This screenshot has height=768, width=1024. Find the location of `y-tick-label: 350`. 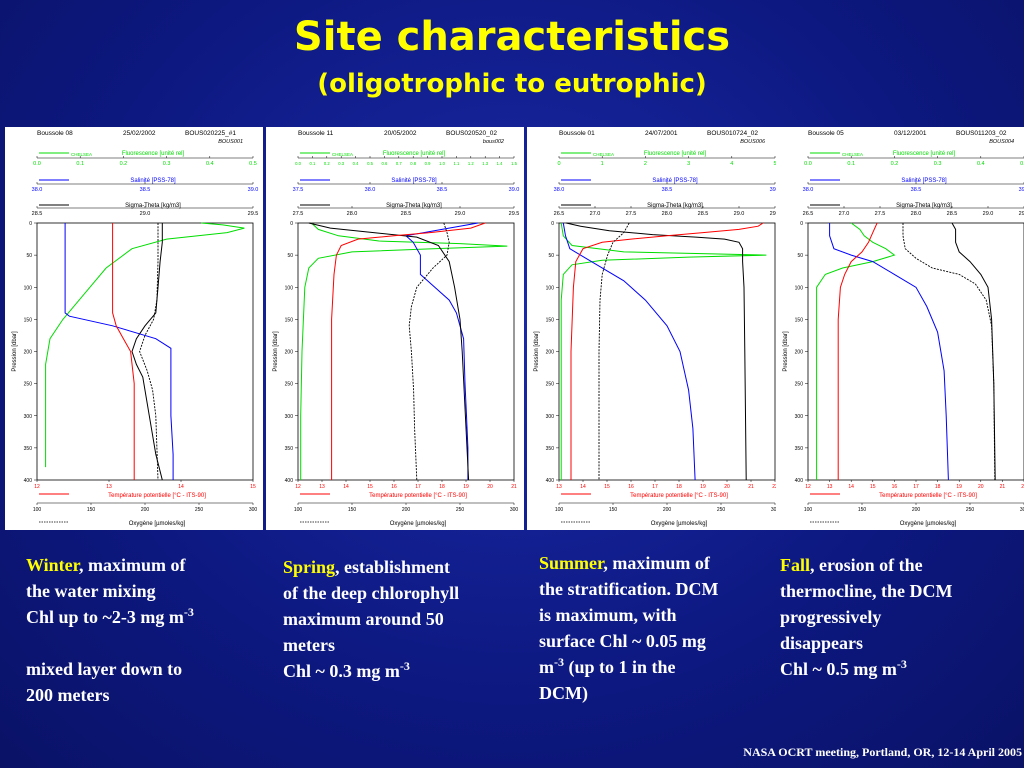

y-tick-label: 350 is located at coordinates (28, 449).